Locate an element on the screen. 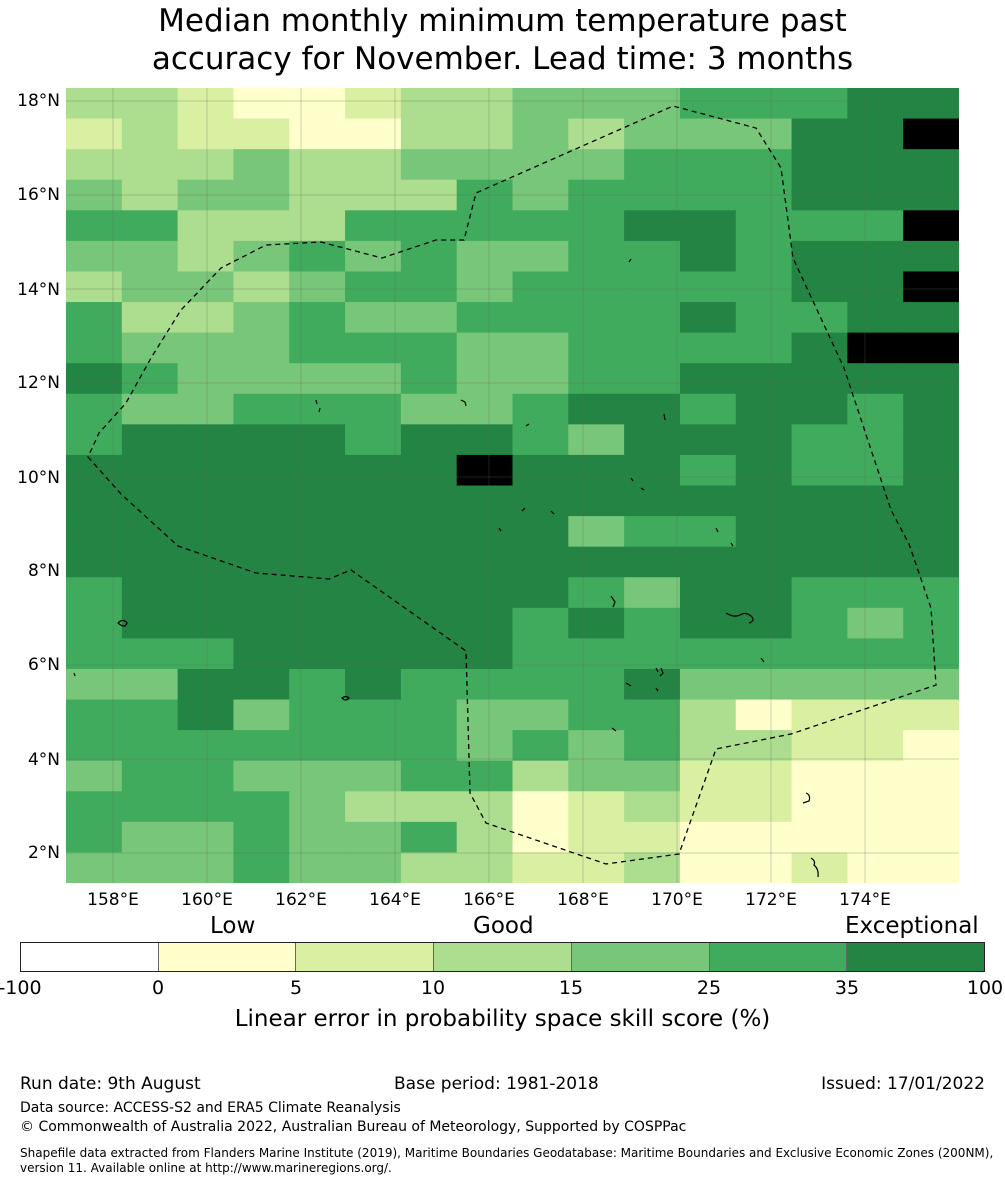 The height and width of the screenshot is (1185, 1005). colorbar-tick: 25 is located at coordinates (709, 988).